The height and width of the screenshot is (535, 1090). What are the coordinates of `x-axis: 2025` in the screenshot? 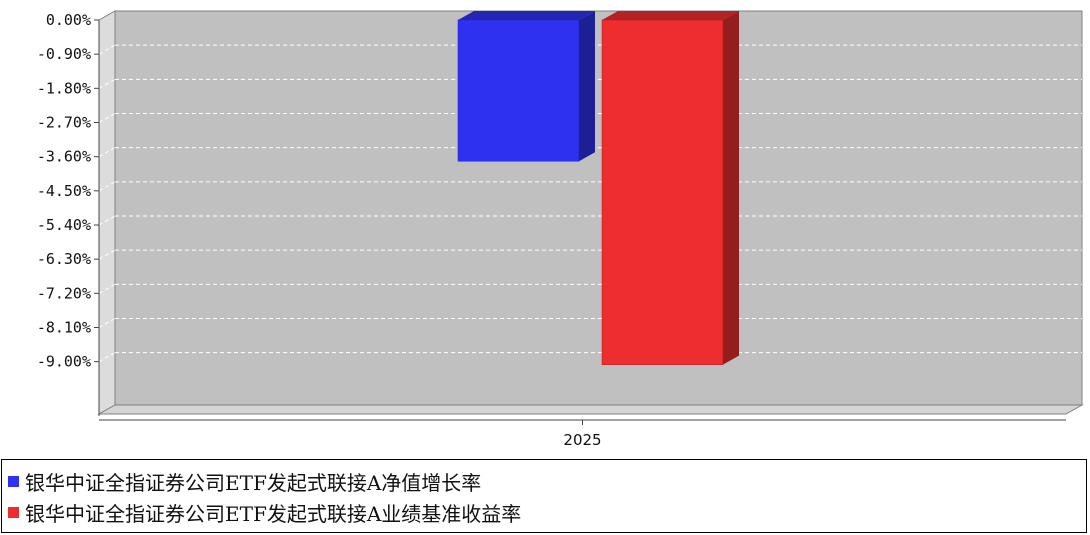 It's located at (582, 434).